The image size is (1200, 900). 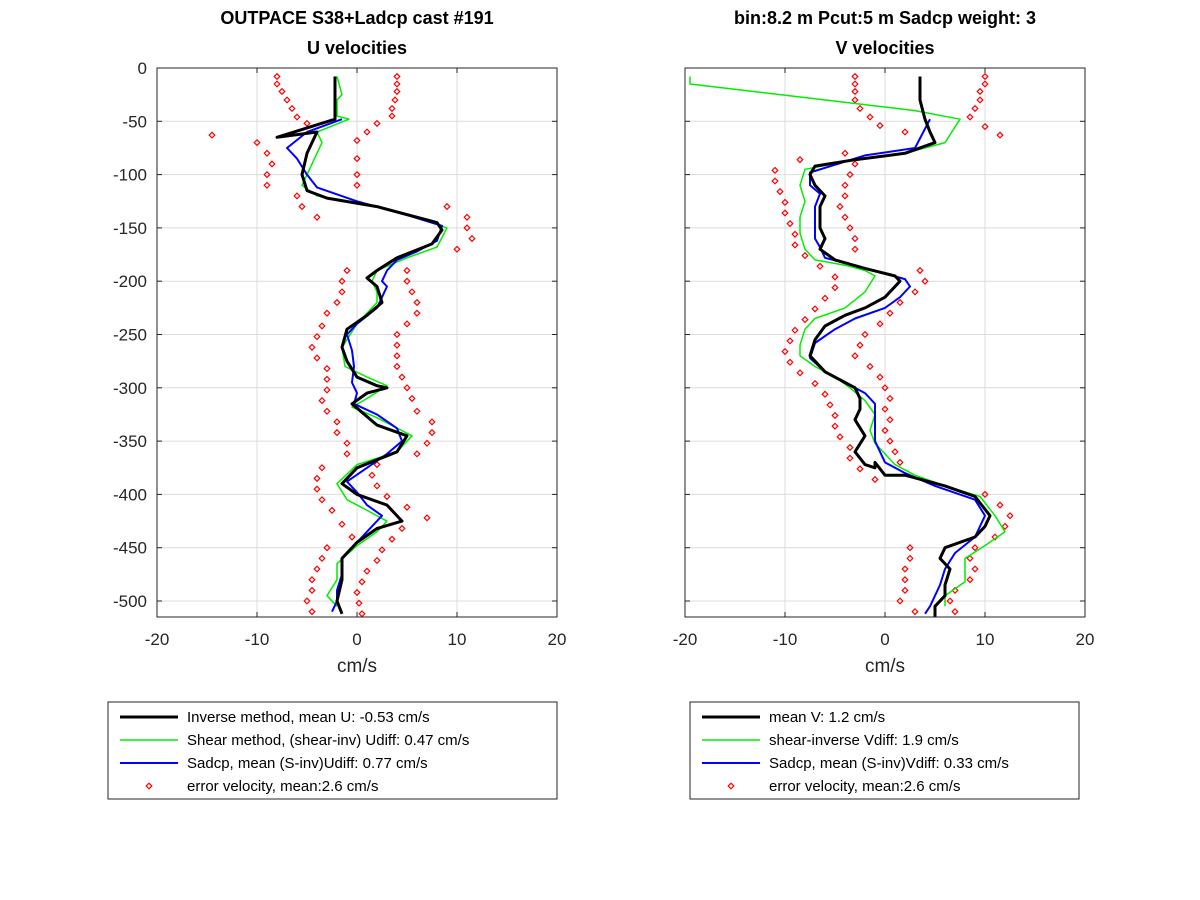 I want to click on v-x-tick-label: 20, so click(x=1085, y=639).